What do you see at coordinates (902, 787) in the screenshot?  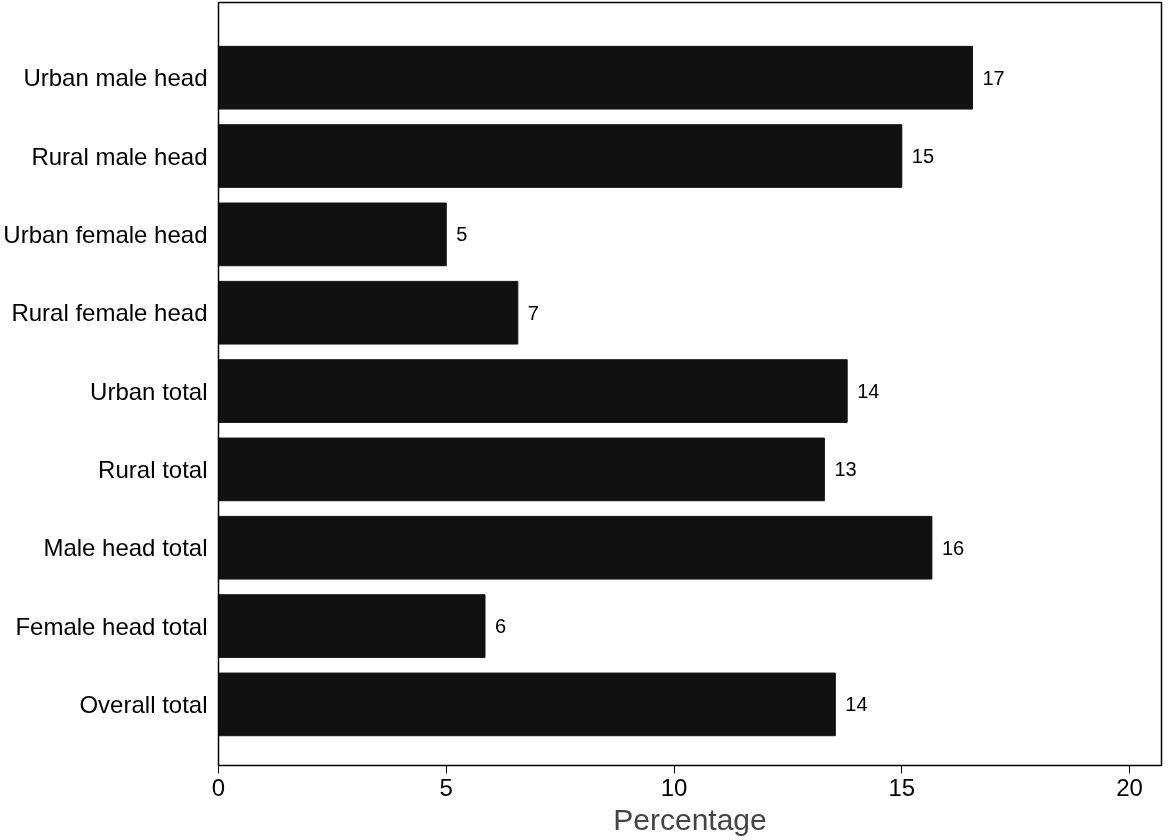 I see `x-tick-label: 15` at bounding box center [902, 787].